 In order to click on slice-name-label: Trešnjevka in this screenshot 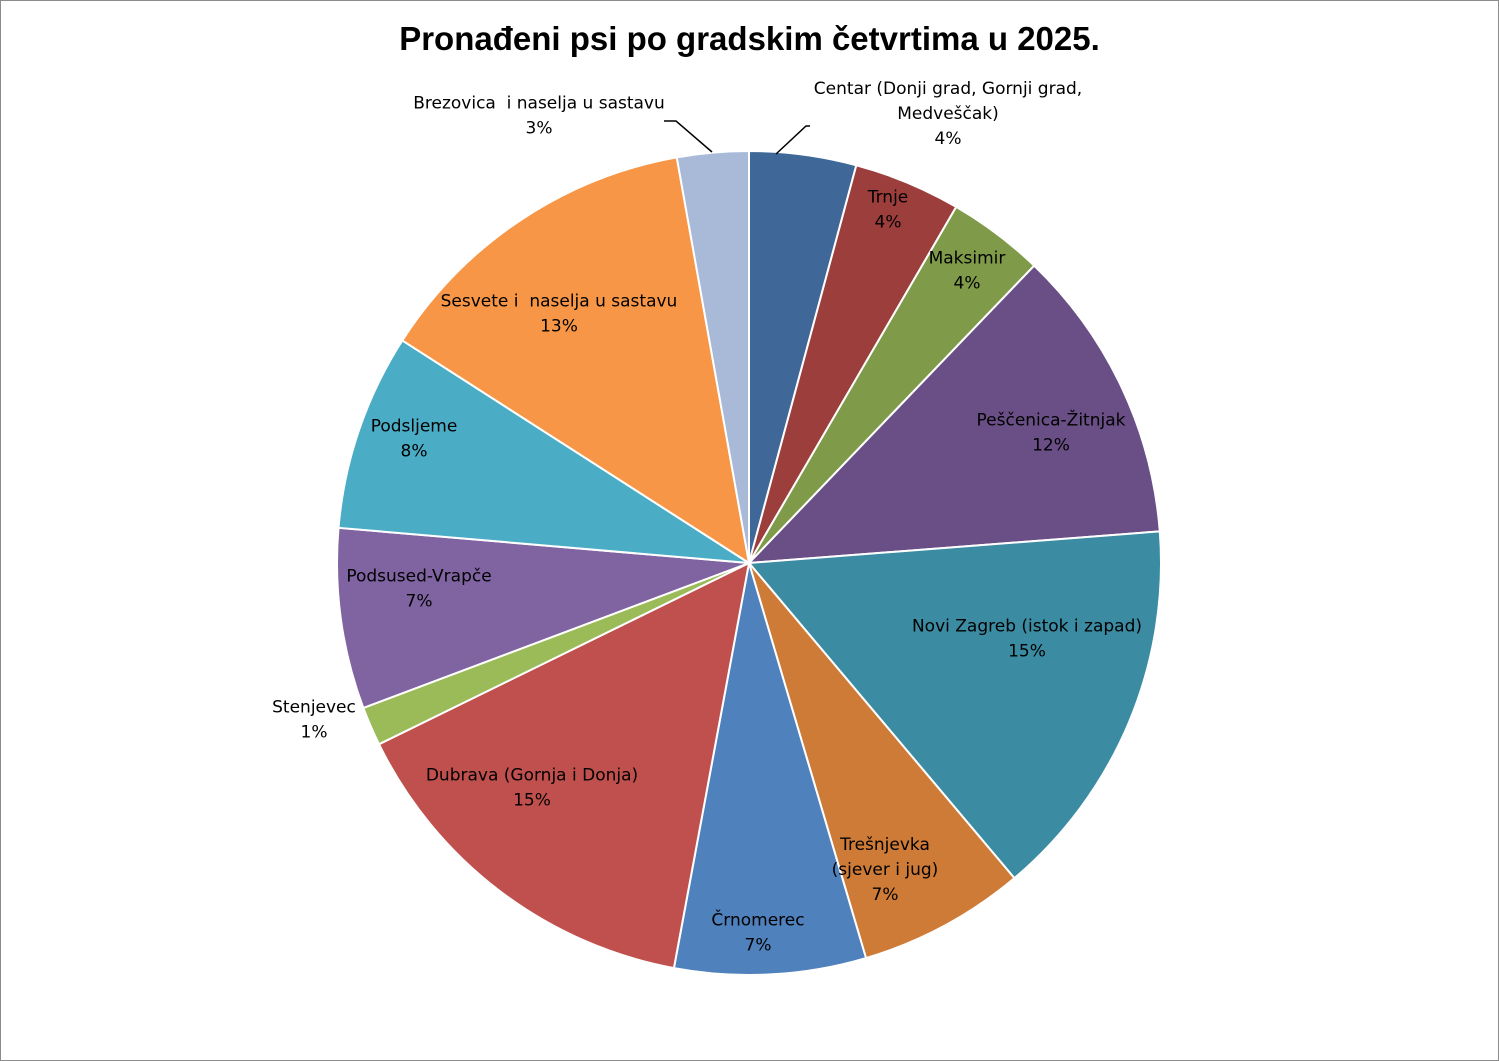, I will do `click(884, 845)`.